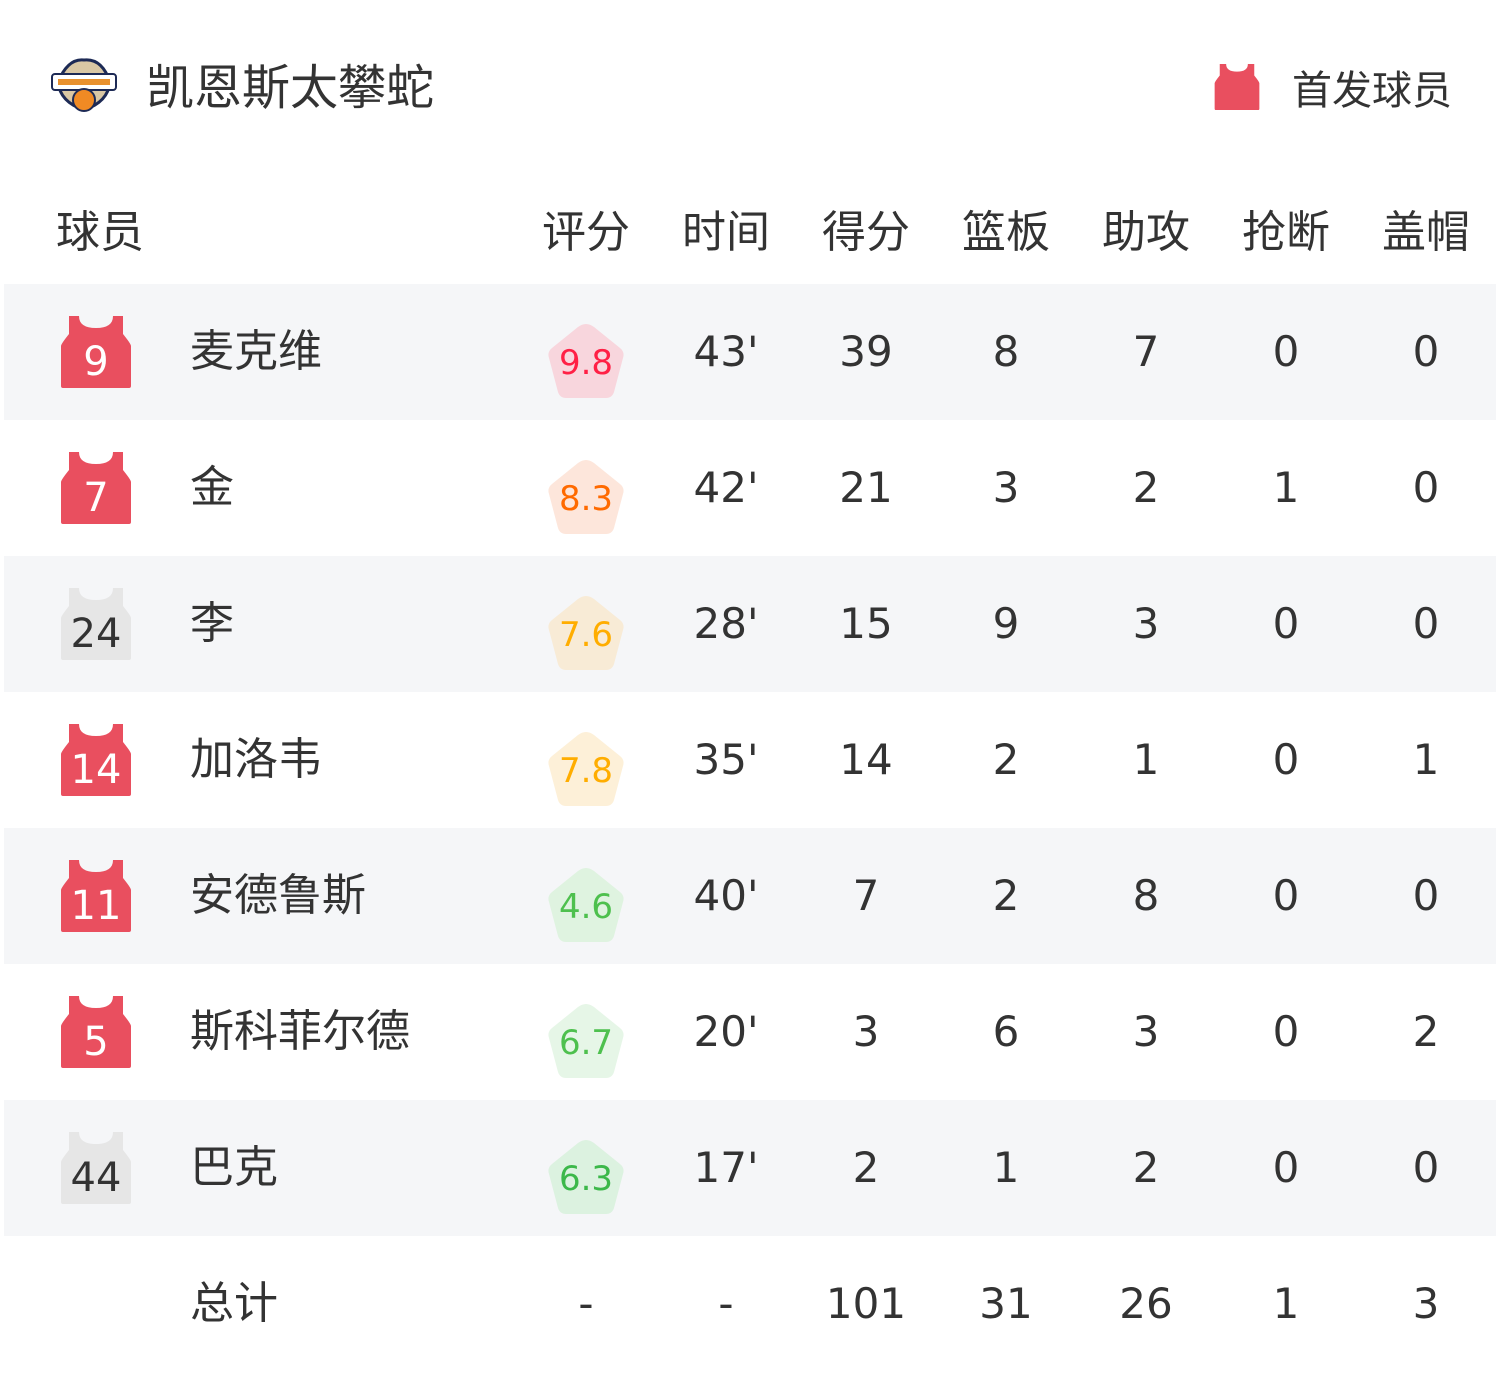 This screenshot has height=1376, width=1500. Describe the element at coordinates (726, 351) in the screenshot. I see `stat-min: 43'` at that location.